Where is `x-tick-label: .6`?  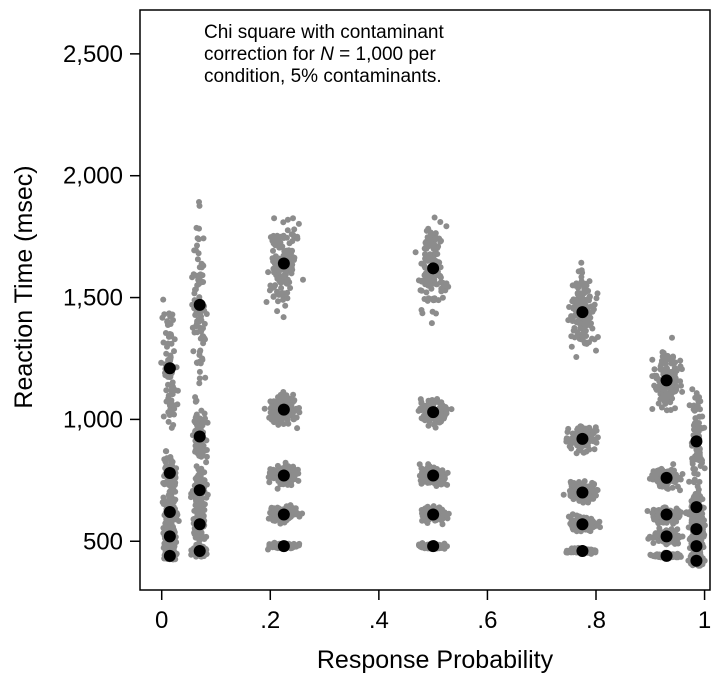 x-tick-label: .6 is located at coordinates (487, 620).